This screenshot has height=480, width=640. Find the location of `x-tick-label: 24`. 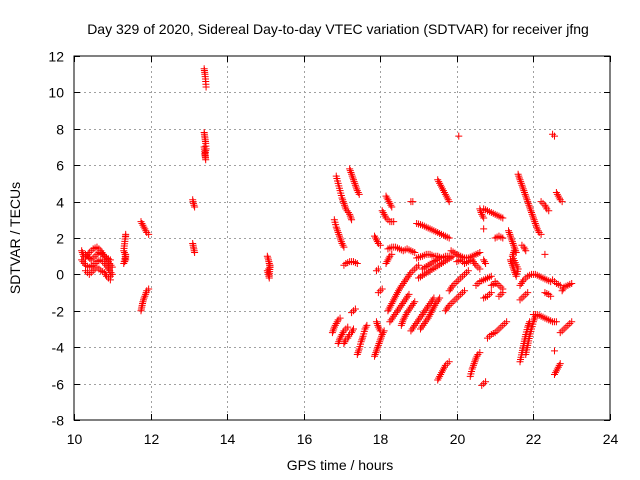

x-tick-label: 24 is located at coordinates (611, 439).